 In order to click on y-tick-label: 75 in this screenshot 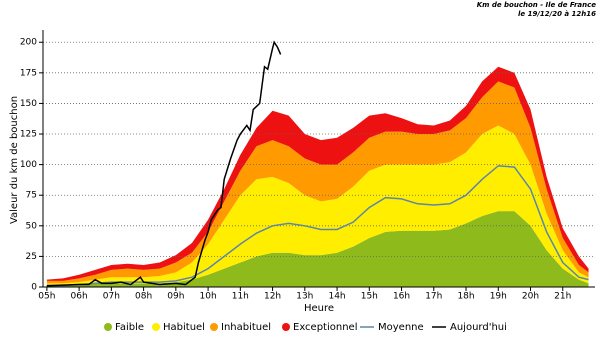, I will do `click(31, 196)`.